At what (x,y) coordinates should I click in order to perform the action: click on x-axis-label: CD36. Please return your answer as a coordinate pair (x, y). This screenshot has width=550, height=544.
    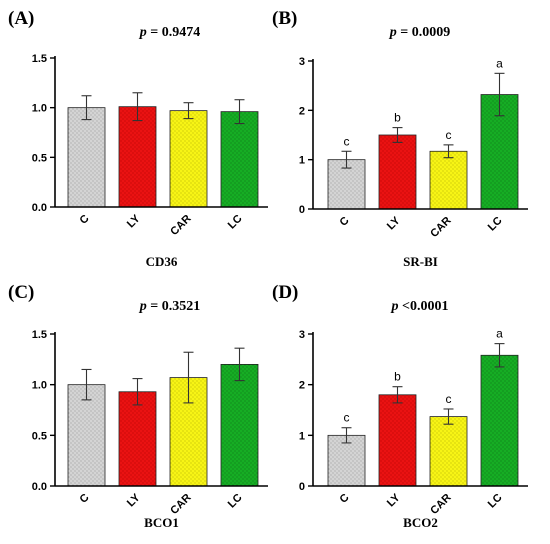
    Looking at the image, I should click on (162, 261).